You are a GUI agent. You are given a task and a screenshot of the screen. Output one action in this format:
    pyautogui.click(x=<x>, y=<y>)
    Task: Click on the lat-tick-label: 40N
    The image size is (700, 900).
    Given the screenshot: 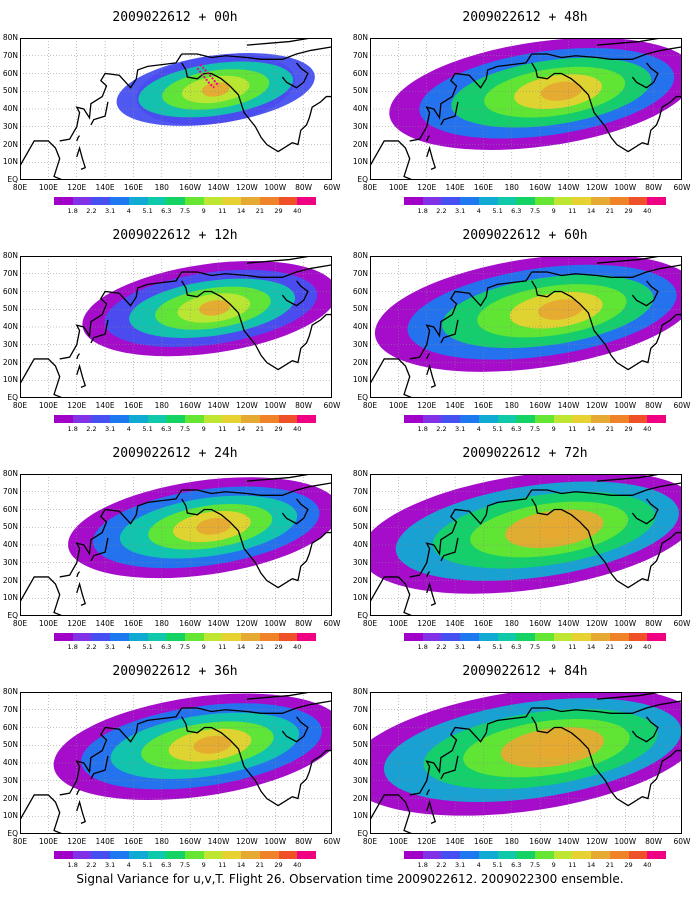 What is the action you would take?
    pyautogui.click(x=360, y=762)
    